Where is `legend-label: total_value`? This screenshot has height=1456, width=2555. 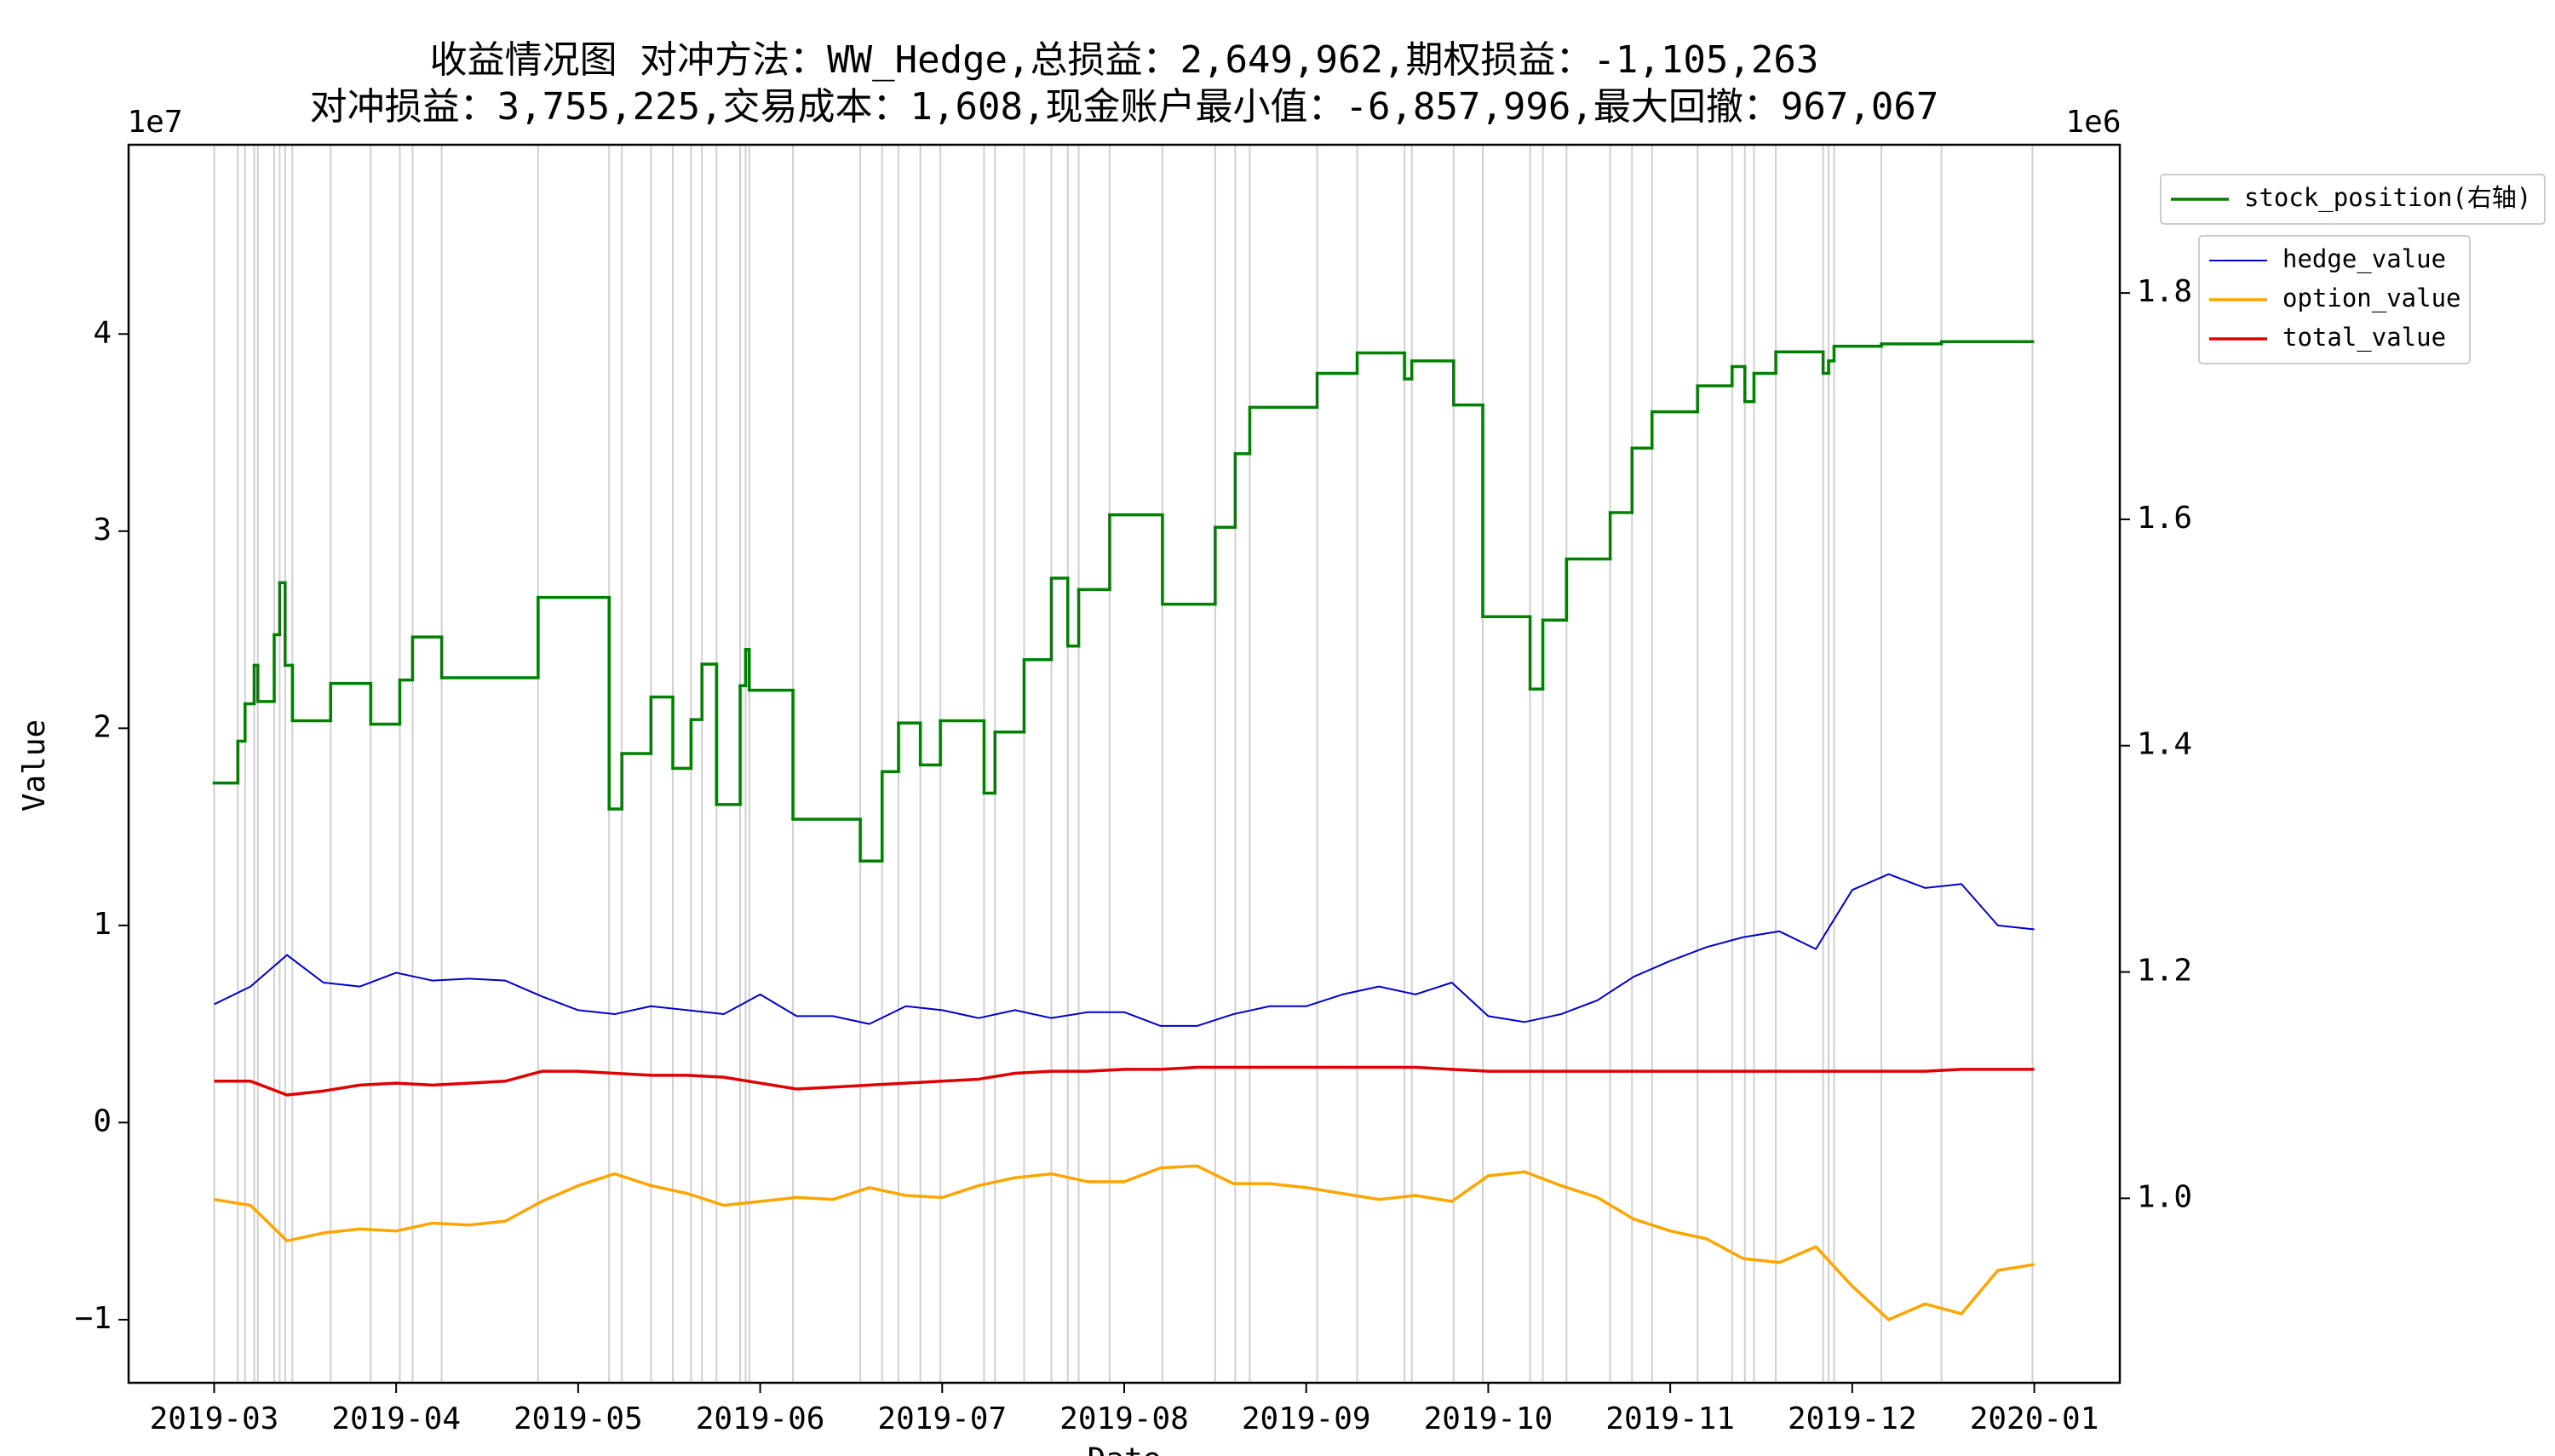 legend-label: total_value is located at coordinates (2364, 338).